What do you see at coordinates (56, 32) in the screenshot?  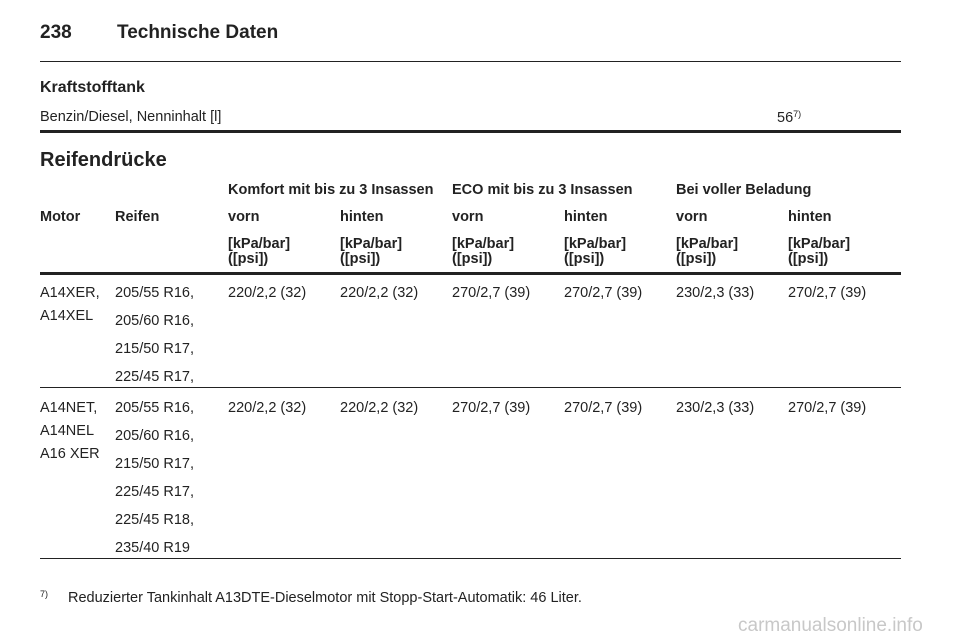 I see `page-number: 238` at bounding box center [56, 32].